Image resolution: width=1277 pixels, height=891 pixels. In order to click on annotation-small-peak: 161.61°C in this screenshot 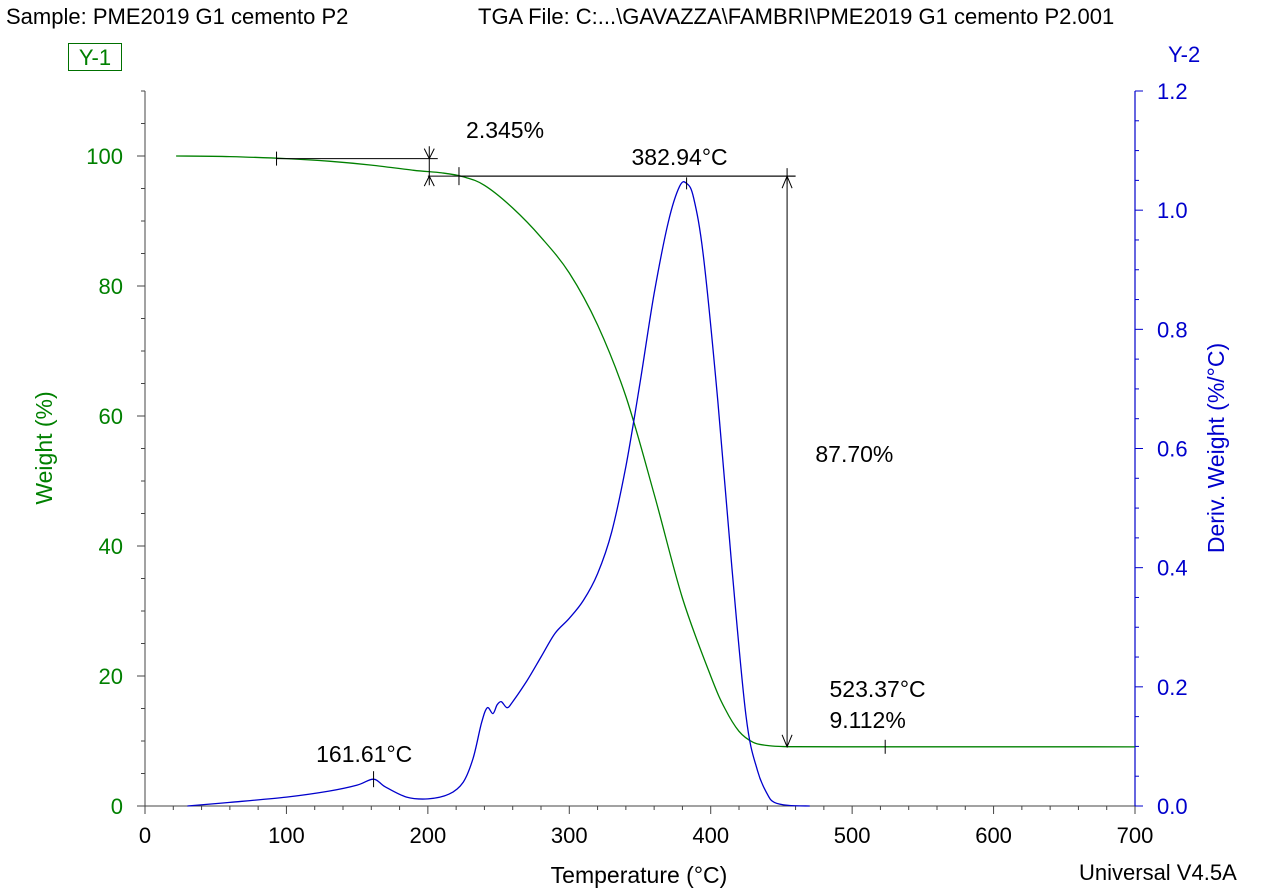, I will do `click(364, 754)`.